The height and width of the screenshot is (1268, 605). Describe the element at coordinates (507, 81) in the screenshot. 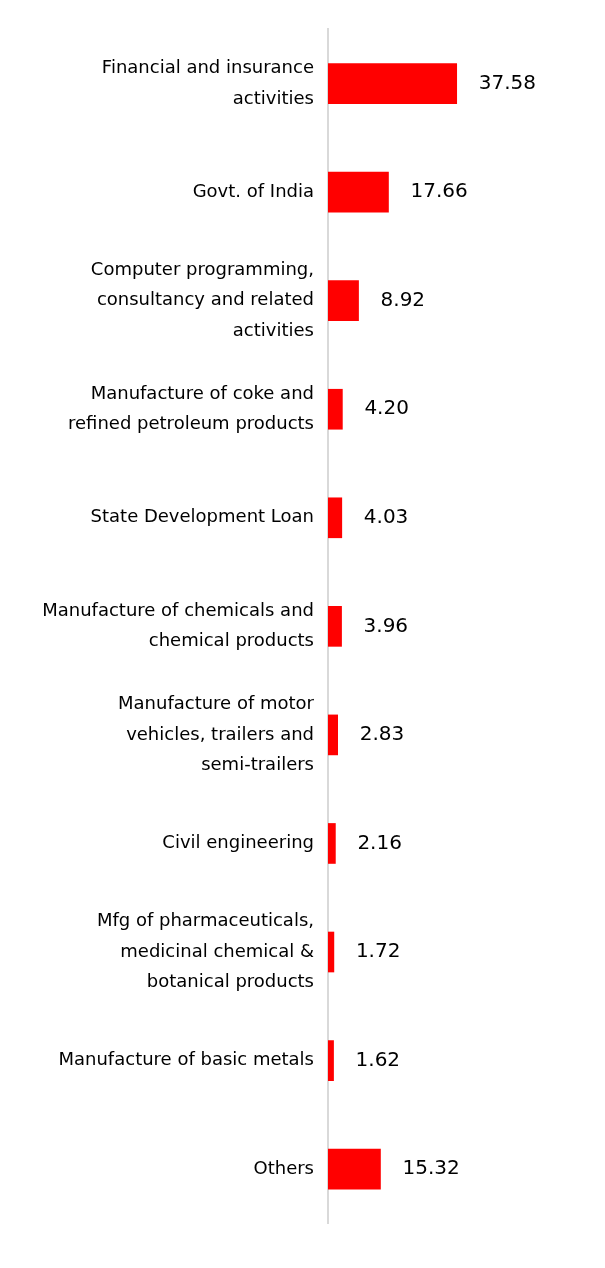

I see `data-label: 37.58` at that location.